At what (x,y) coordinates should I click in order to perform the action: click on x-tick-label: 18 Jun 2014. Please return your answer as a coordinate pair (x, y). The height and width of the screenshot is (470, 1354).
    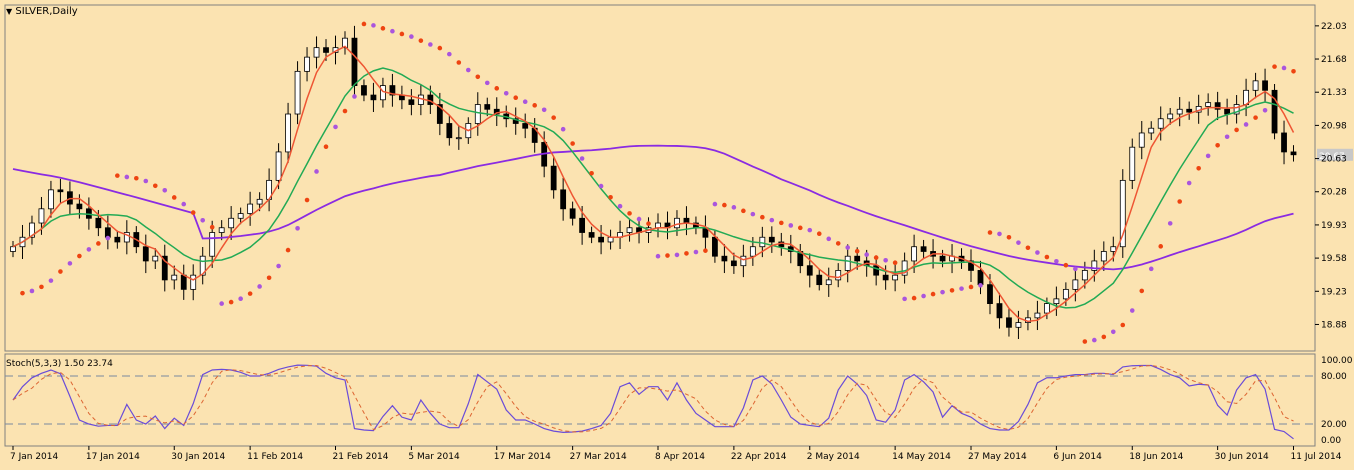
    Looking at the image, I should click on (1156, 457).